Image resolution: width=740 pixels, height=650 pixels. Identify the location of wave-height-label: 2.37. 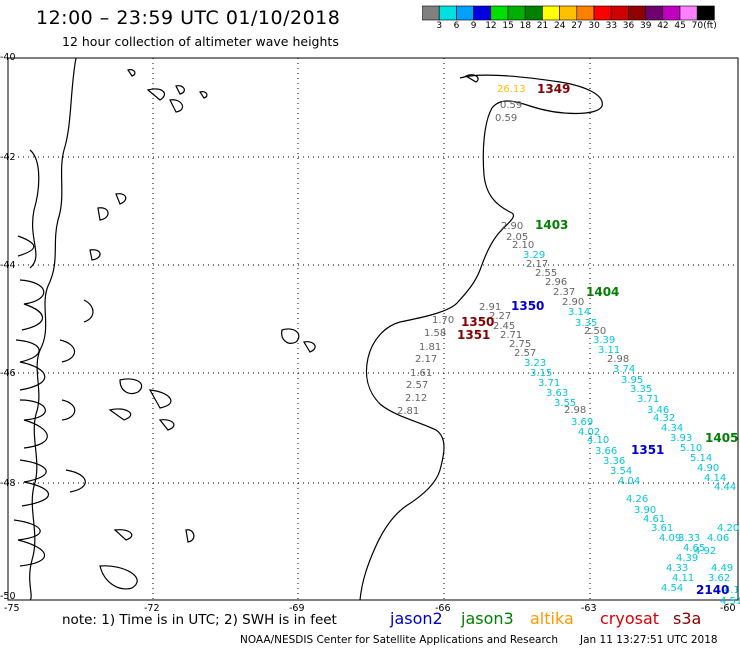
(564, 292).